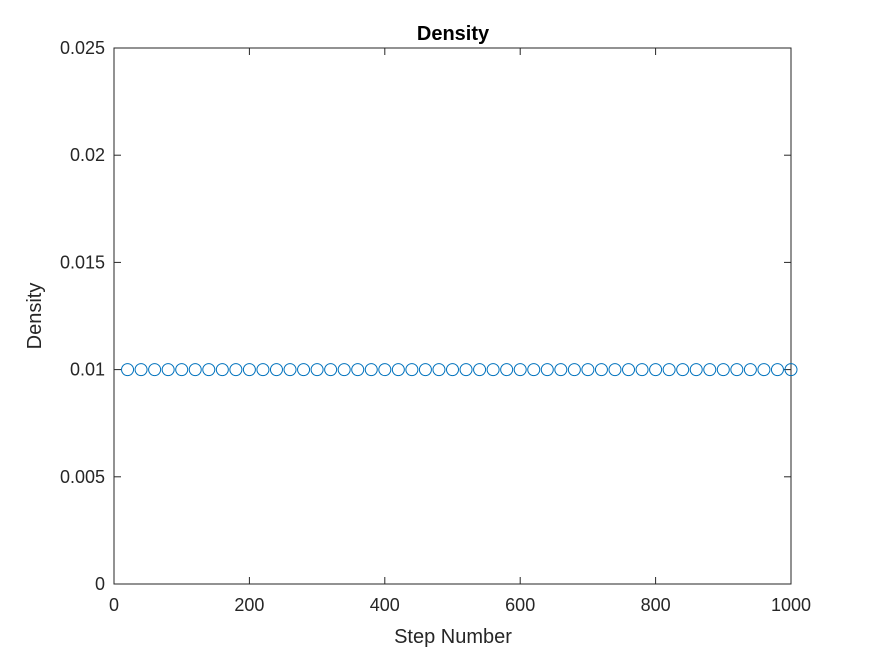 This screenshot has height=656, width=875. I want to click on x-tick-label: 1000, so click(791, 605).